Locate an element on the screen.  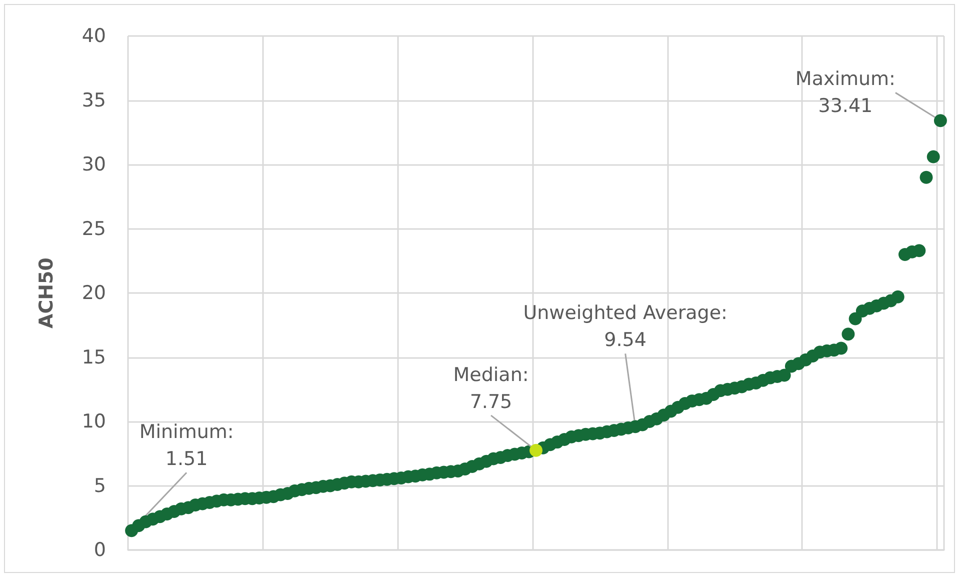
annotation: Maximum: 33.41 is located at coordinates (845, 93).